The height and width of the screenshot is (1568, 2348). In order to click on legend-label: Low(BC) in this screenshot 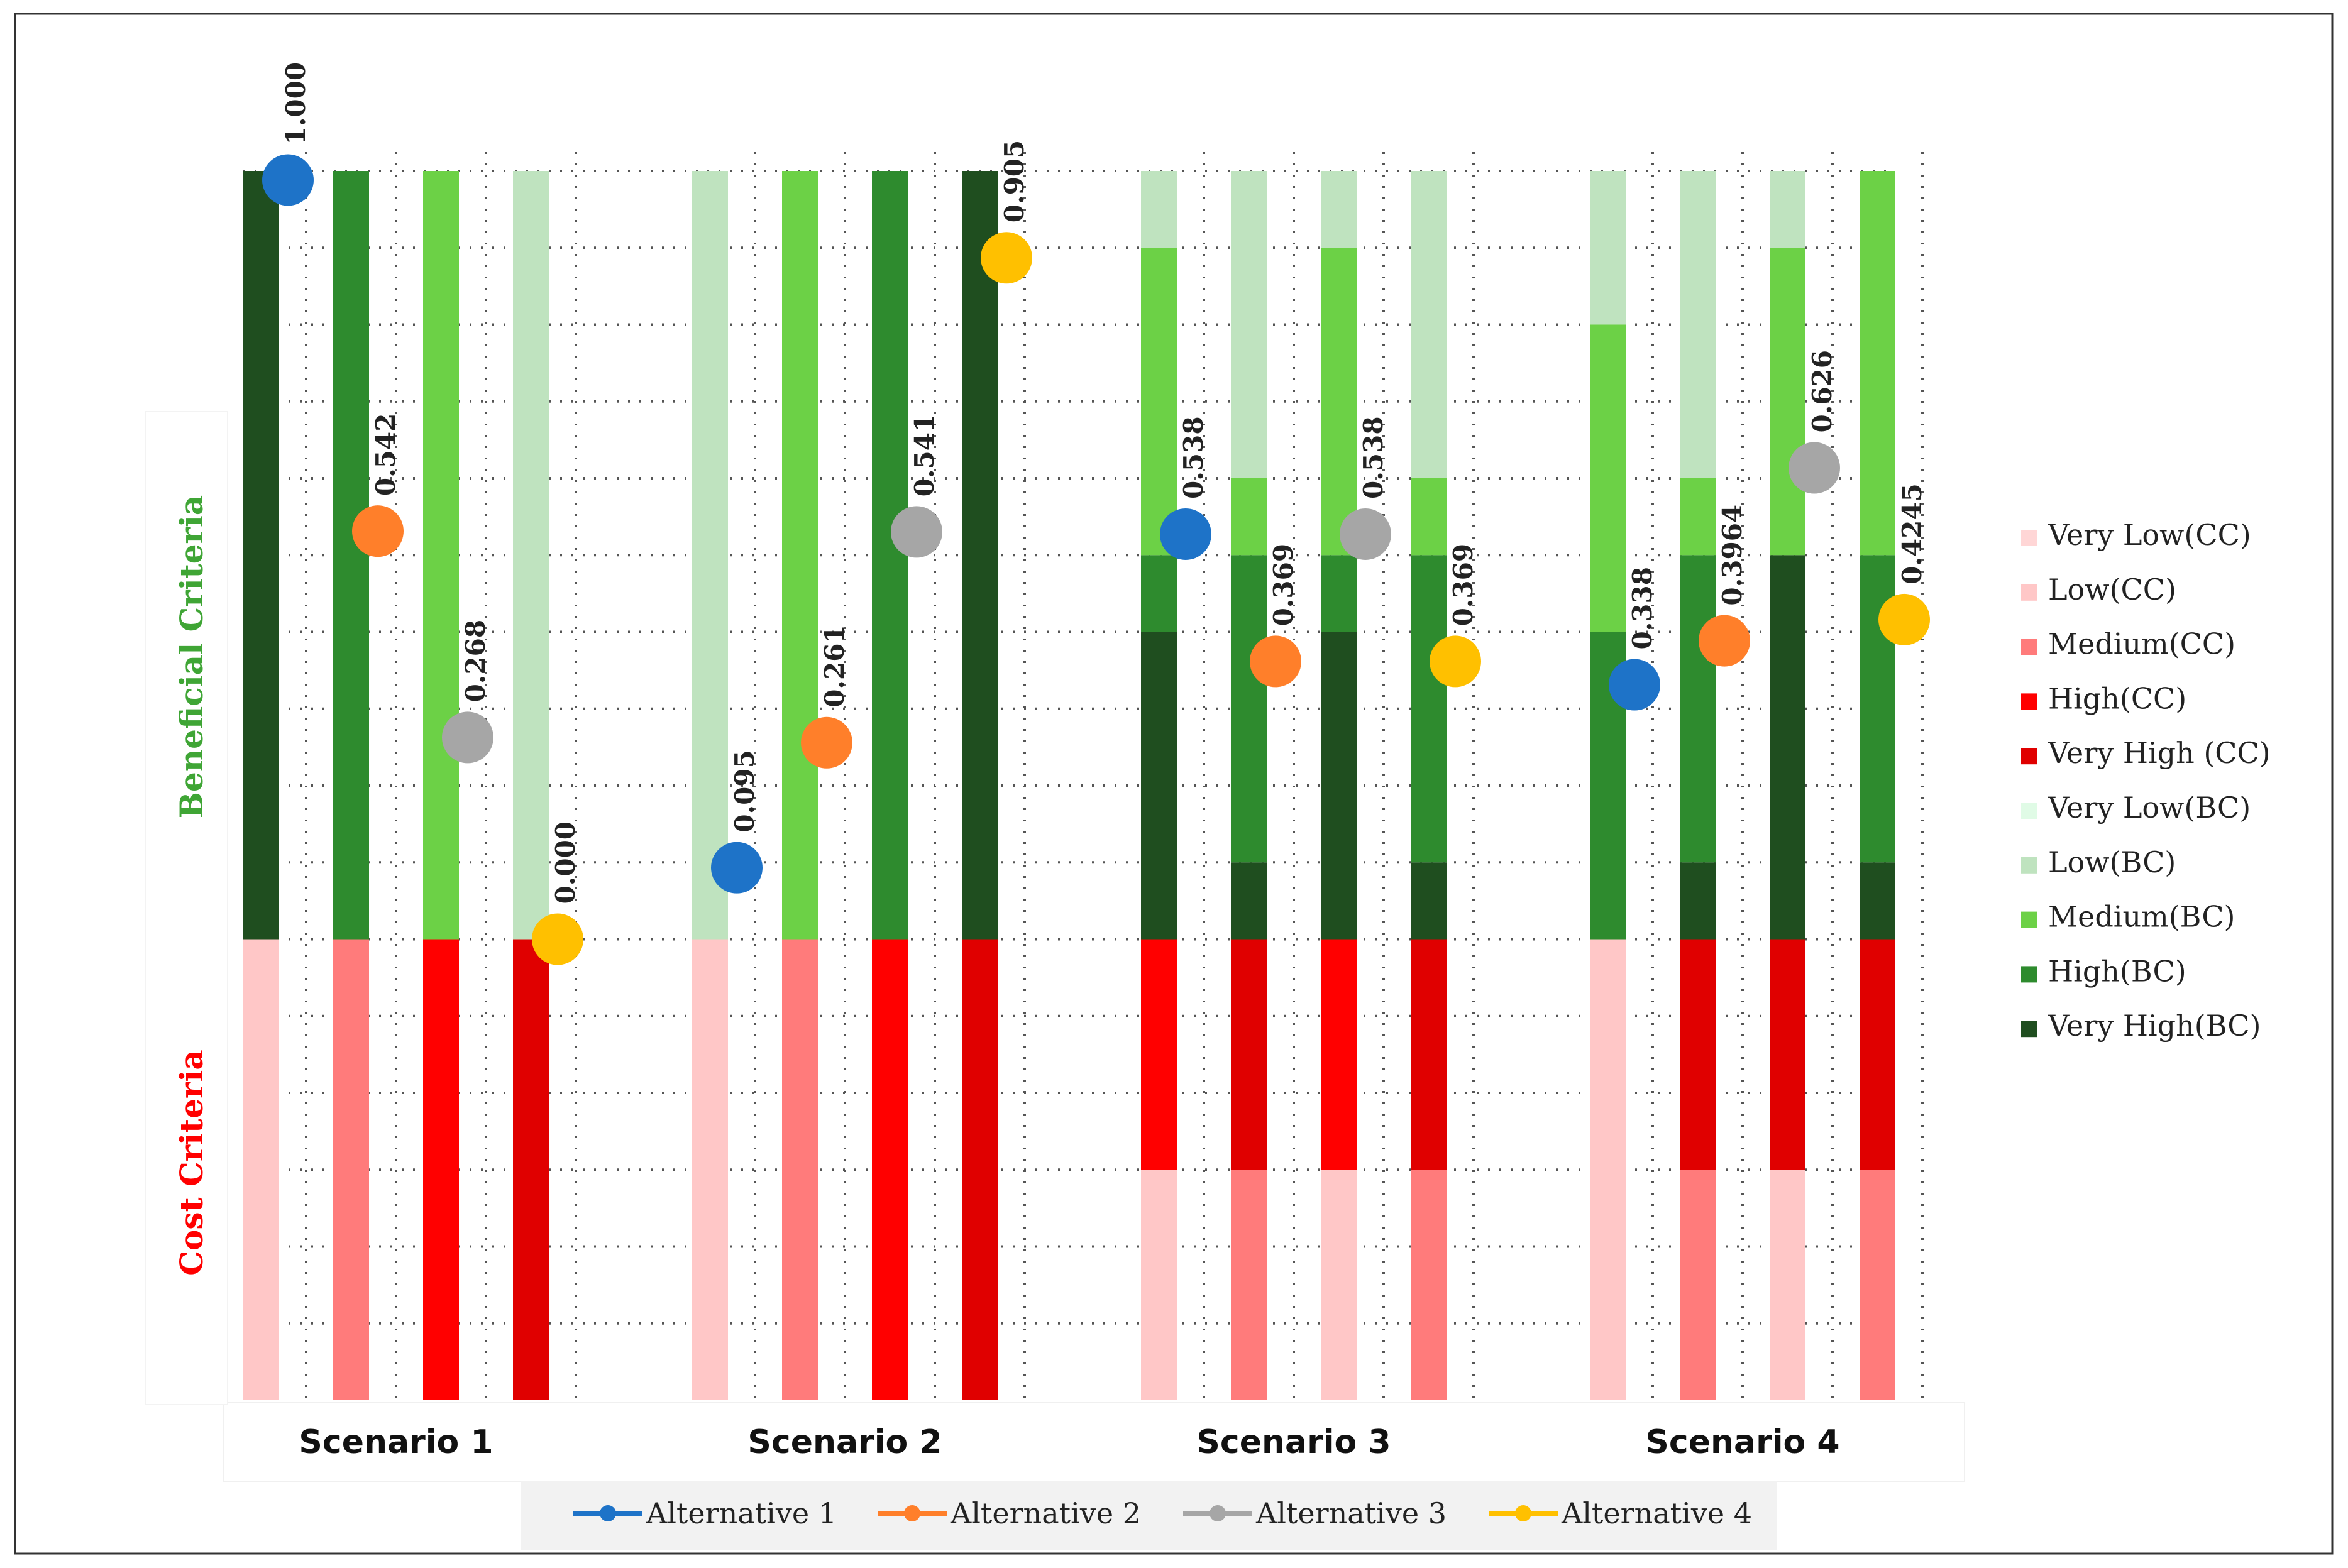, I will do `click(2112, 862)`.